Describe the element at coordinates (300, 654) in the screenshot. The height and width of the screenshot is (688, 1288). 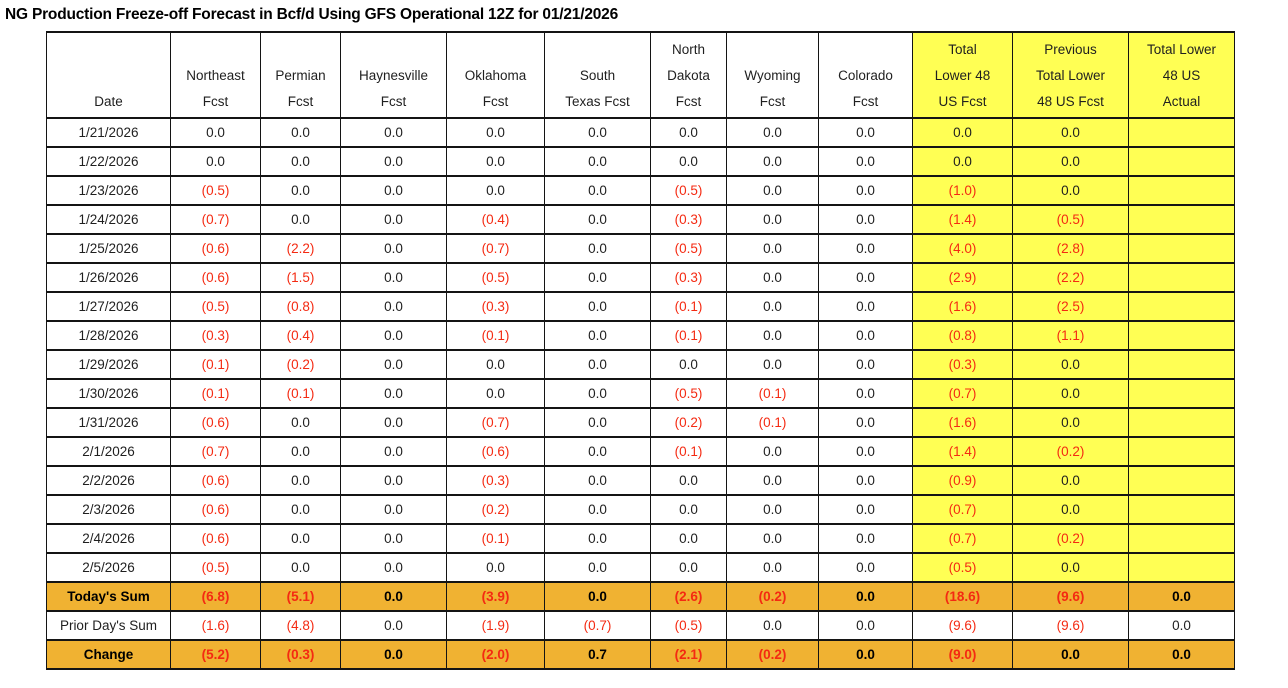
I see `summary-value-permian: (0.3)` at that location.